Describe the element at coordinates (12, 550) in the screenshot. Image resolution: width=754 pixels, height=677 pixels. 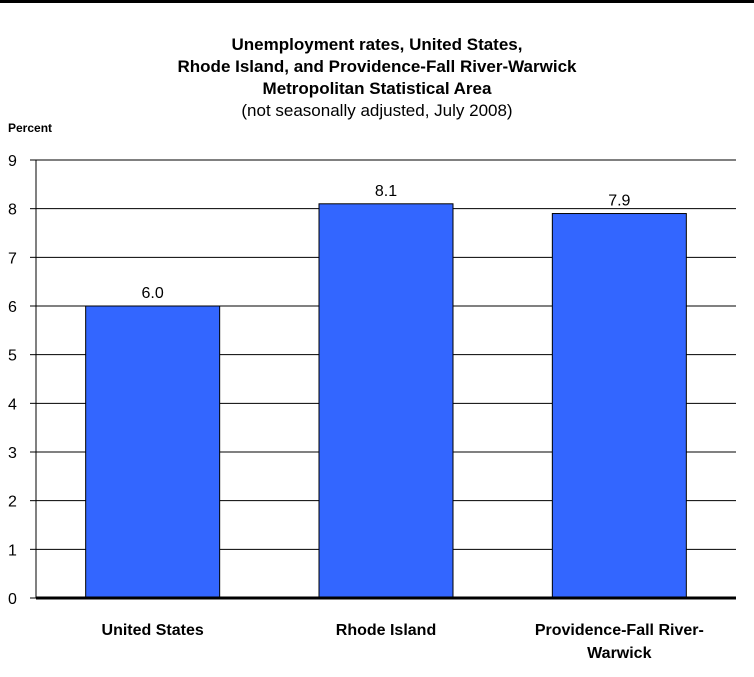
I see `y-tick-label: 1` at that location.